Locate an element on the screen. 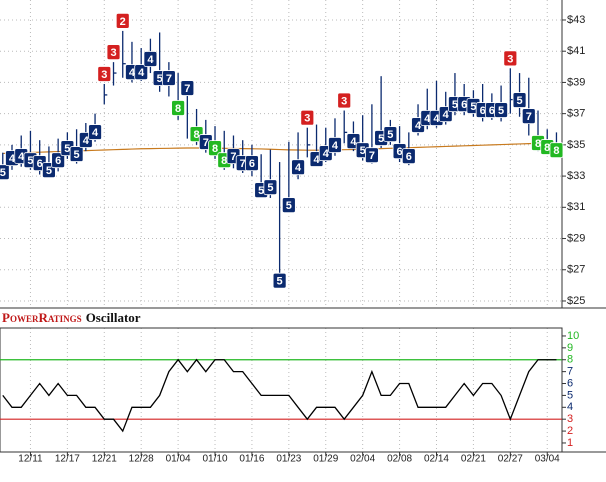 The image size is (606, 482). y-tick-label: 7 is located at coordinates (570, 372).